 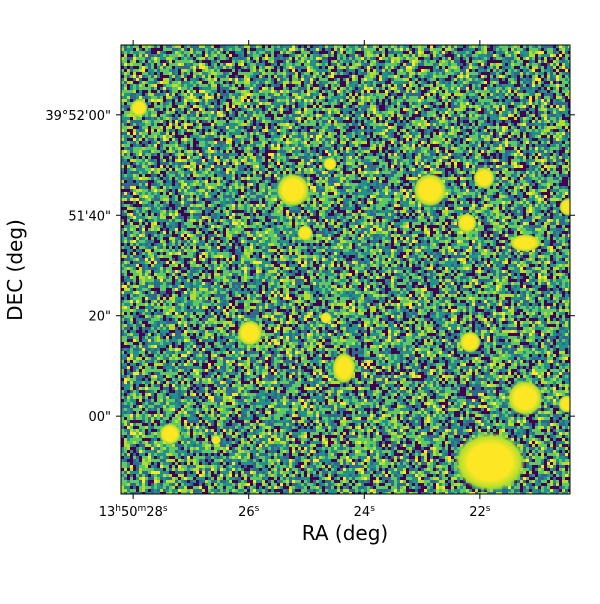 I want to click on x-tick-label: 13h50m28s, so click(x=133, y=512).